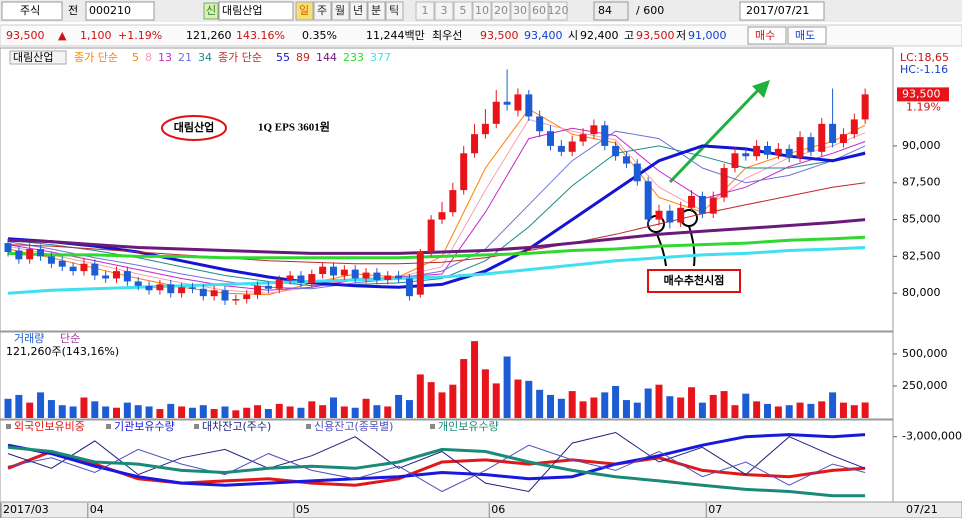  I want to click on buy-button, so click(767, 35).